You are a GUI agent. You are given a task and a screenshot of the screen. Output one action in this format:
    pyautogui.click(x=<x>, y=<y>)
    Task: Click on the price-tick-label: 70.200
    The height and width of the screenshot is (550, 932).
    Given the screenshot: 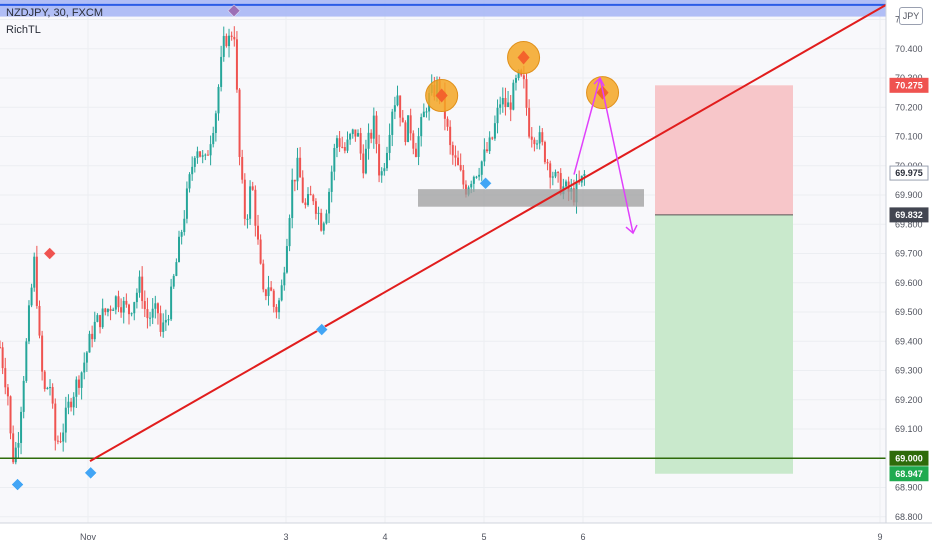 What is the action you would take?
    pyautogui.click(x=909, y=107)
    